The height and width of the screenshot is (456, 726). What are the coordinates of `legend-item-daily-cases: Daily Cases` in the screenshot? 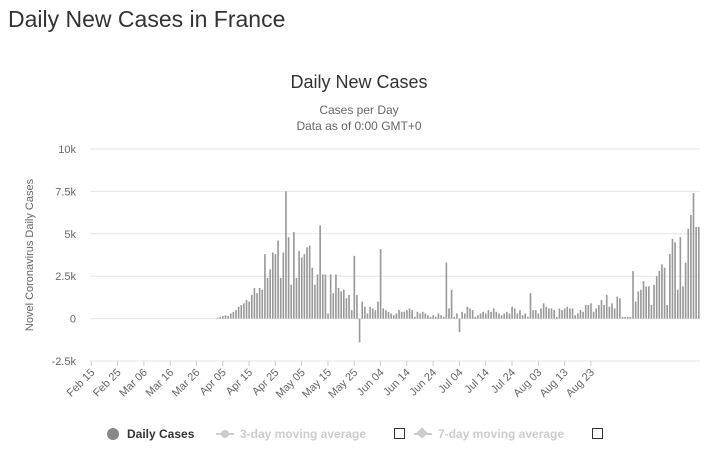 It's located at (150, 434).